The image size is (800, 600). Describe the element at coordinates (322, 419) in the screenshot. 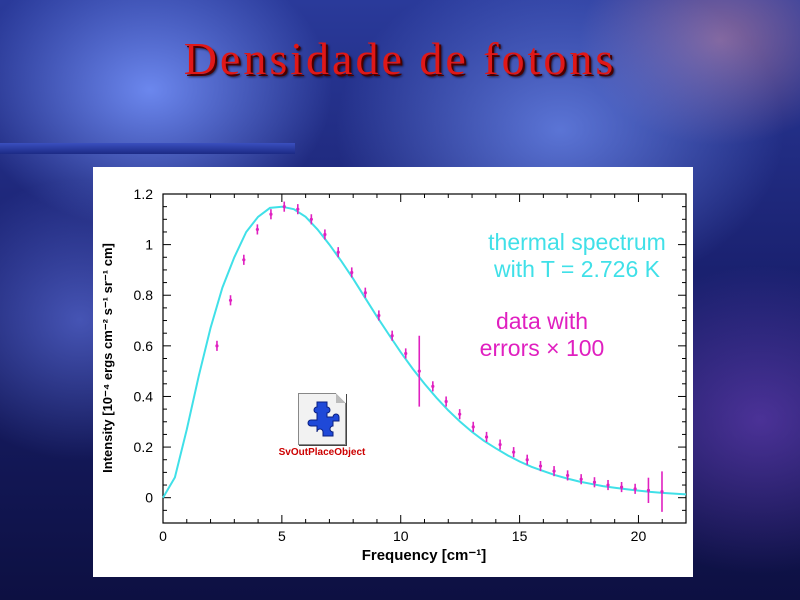

I see `puzzle-piece-icon` at that location.